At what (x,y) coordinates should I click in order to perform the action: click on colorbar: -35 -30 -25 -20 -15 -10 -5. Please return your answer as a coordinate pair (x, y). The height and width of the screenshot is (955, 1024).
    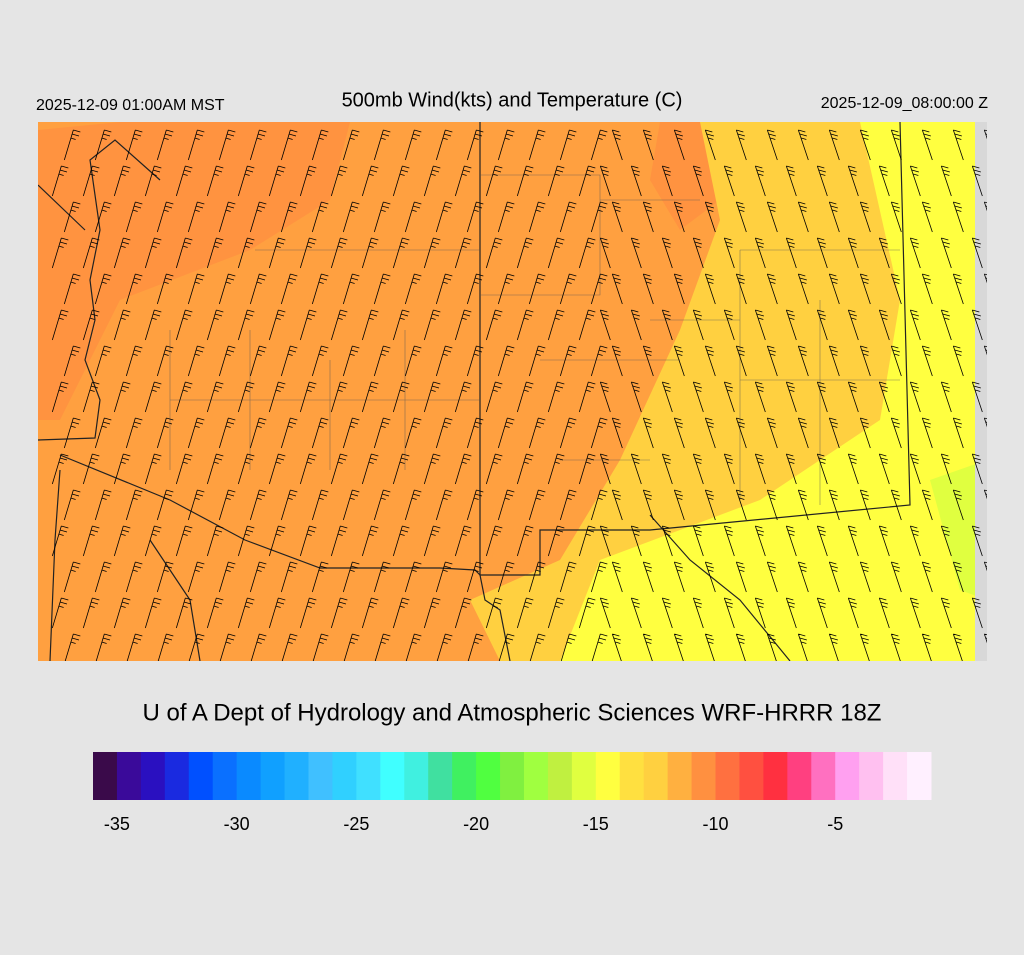
    Looking at the image, I should click on (512, 793).